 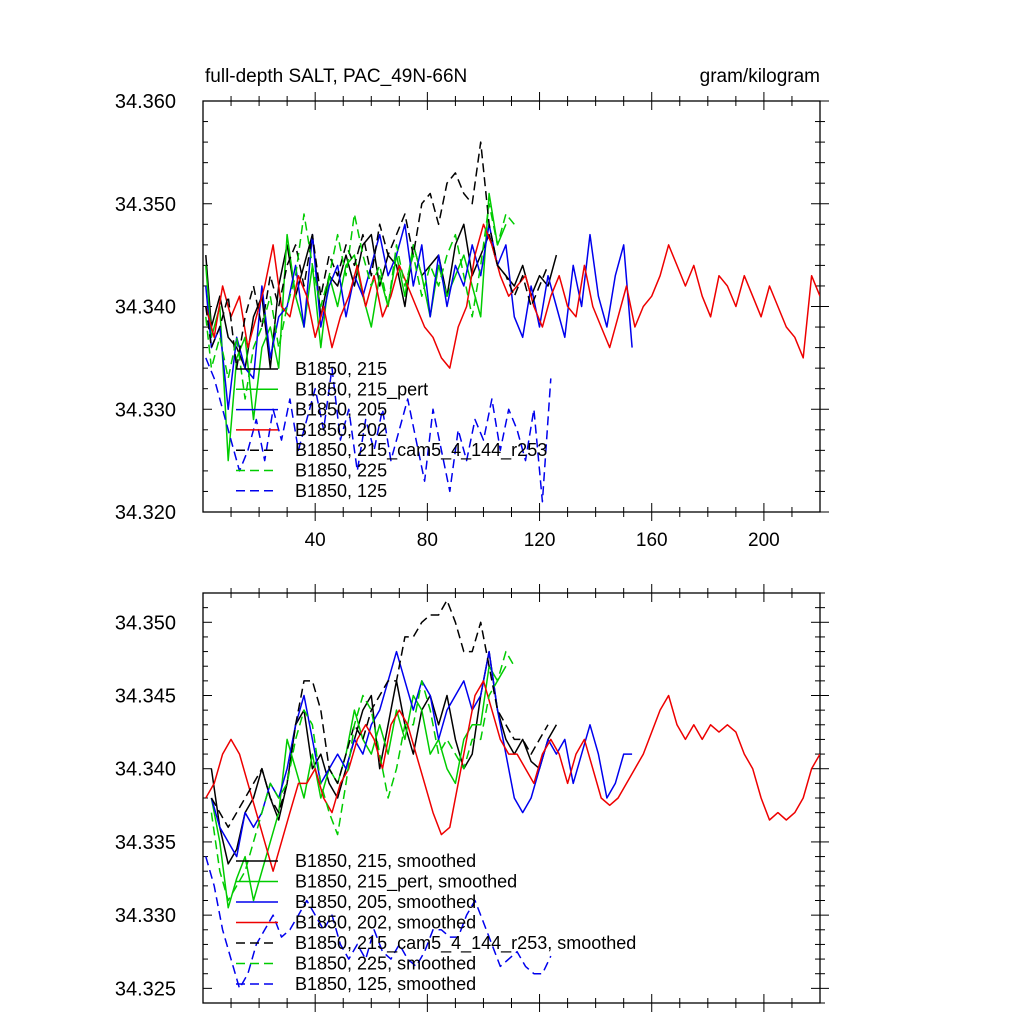 I want to click on bottom-legend-label: B1850, 202, smoothed, so click(x=385, y=923).